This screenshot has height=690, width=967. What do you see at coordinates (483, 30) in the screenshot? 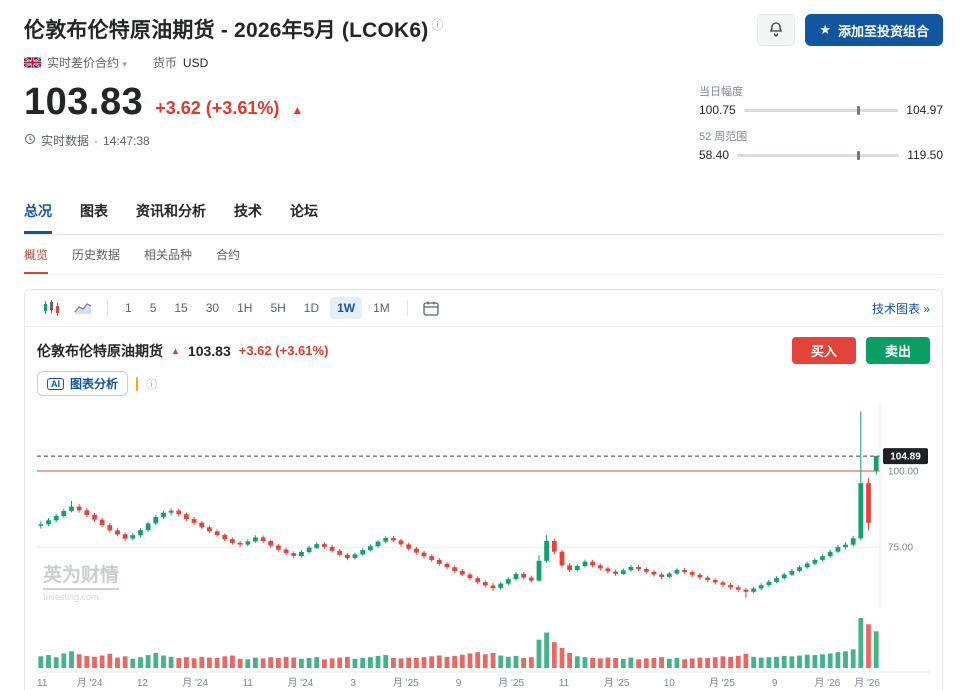
I see `header: 伦敦布伦特原油期货 - 2026年5月 (LCOK6) ⓘ ★ 添加至投资组合` at bounding box center [483, 30].